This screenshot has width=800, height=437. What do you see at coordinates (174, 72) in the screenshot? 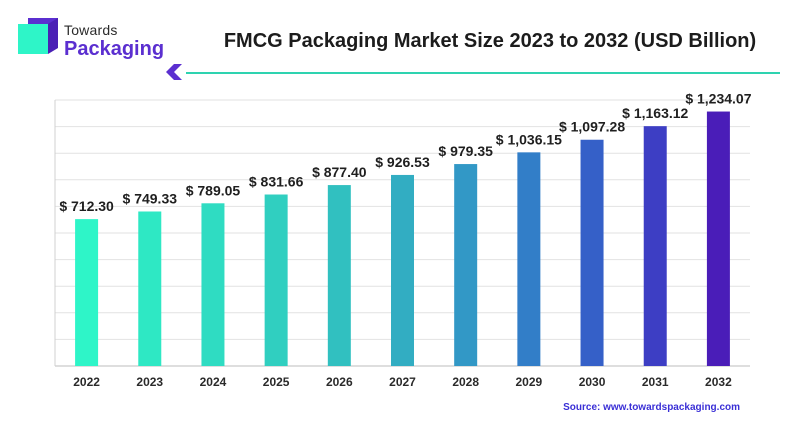
I see `chevron-left-icon` at bounding box center [174, 72].